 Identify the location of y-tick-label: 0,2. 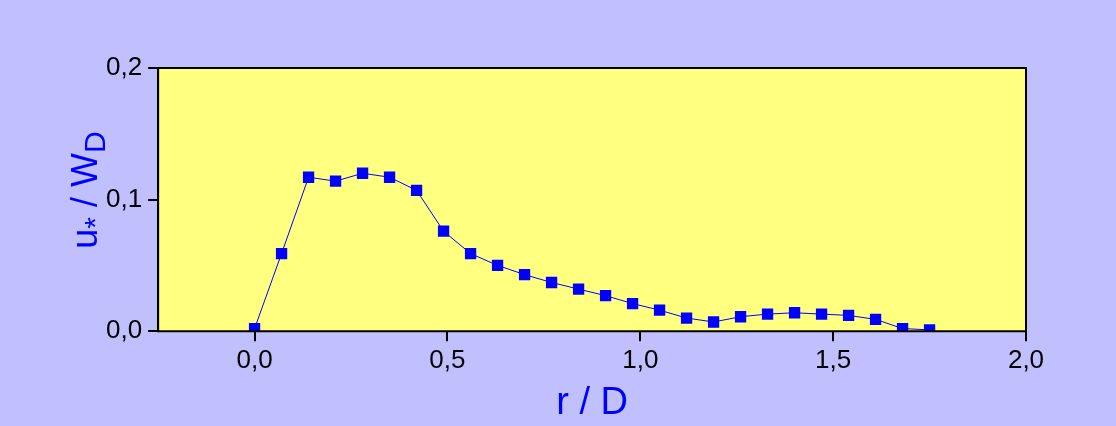
(124, 66).